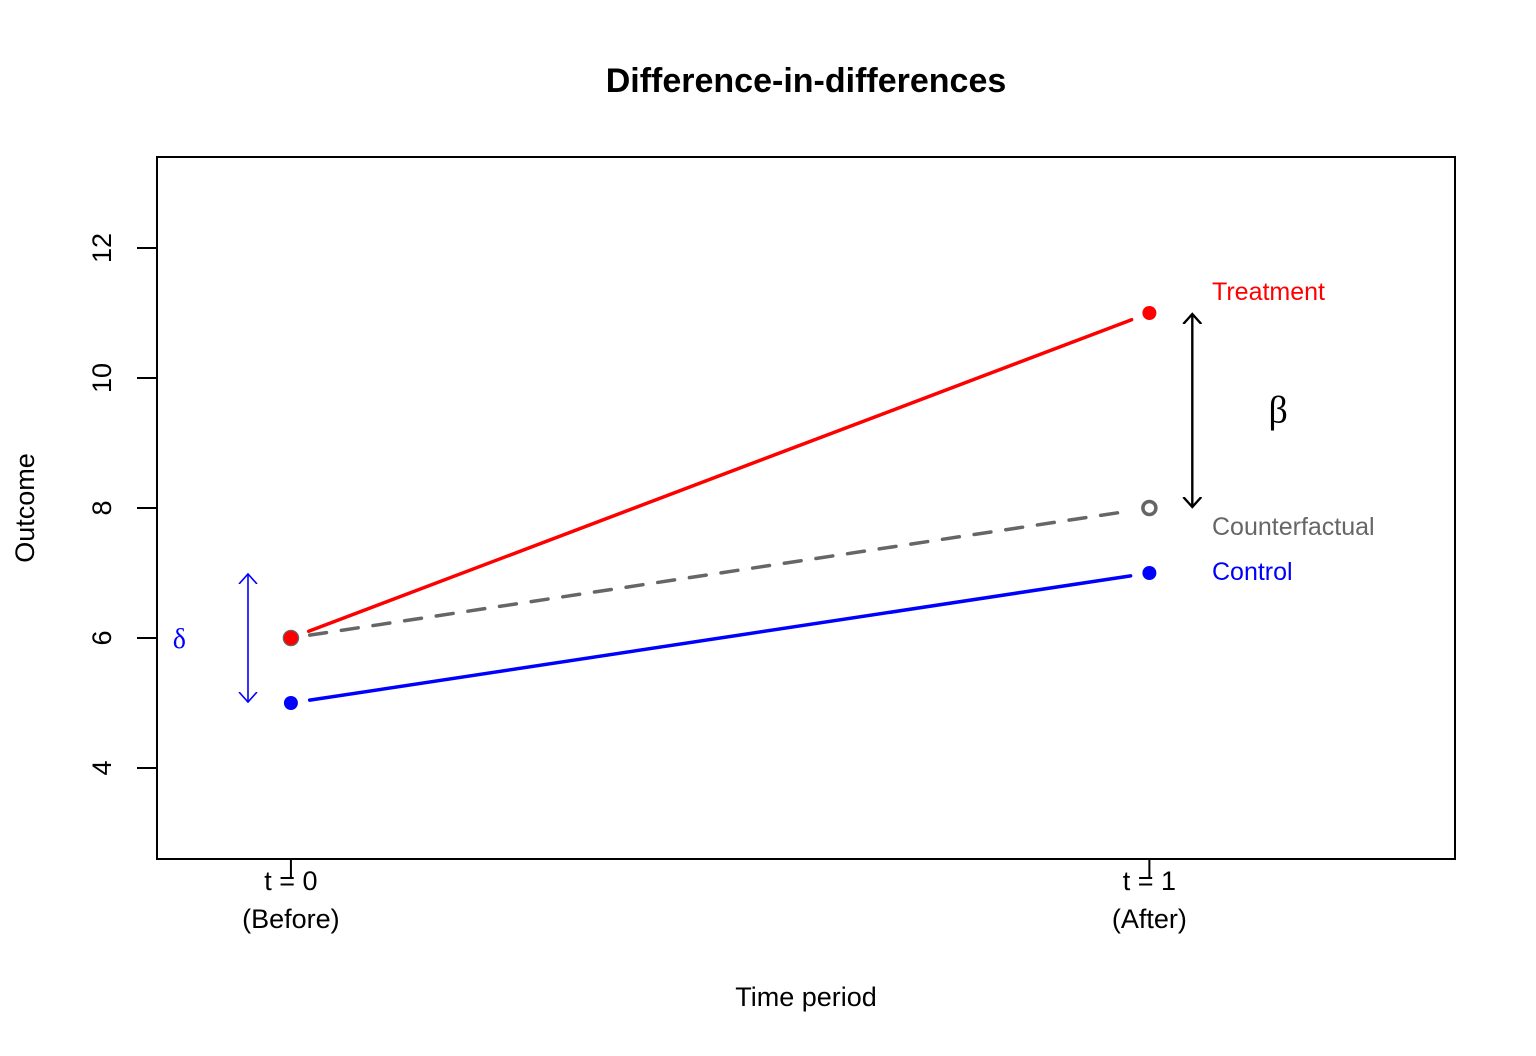  What do you see at coordinates (806, 81) in the screenshot?
I see `chart-title: Difference-in-differences` at bounding box center [806, 81].